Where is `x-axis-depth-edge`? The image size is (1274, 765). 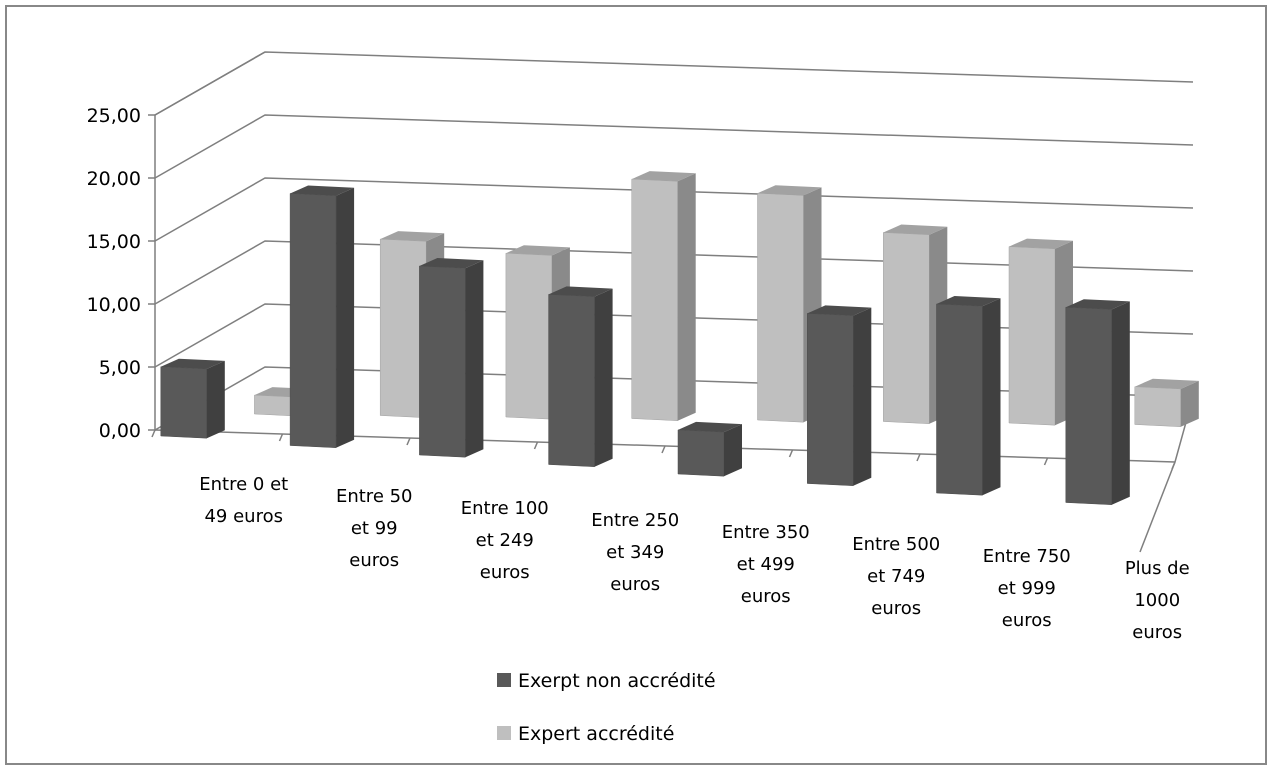 x-axis-depth-edge is located at coordinates (1157, 507).